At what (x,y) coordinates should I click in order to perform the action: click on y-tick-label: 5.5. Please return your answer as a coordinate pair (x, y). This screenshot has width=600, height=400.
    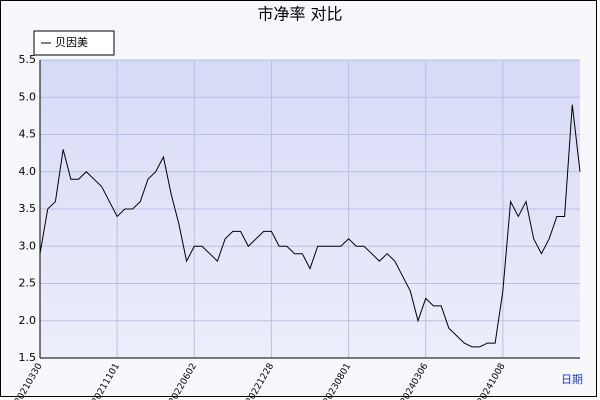
    Looking at the image, I should click on (28, 59).